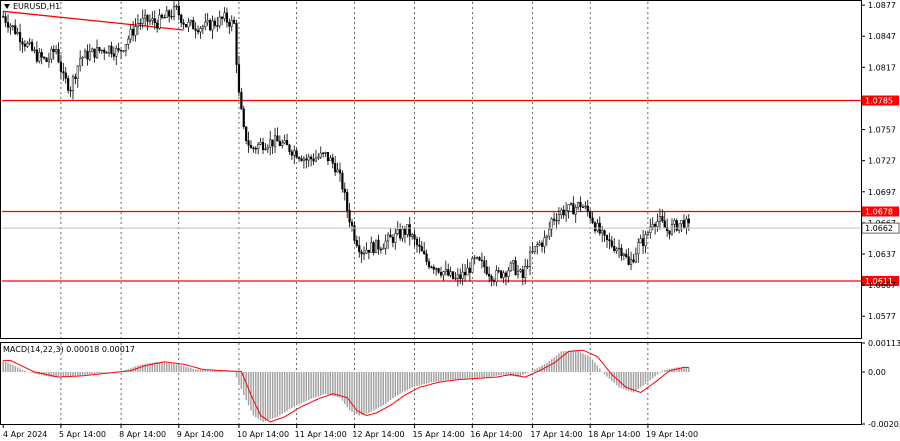  I want to click on macd-histogram, so click(346, 386).